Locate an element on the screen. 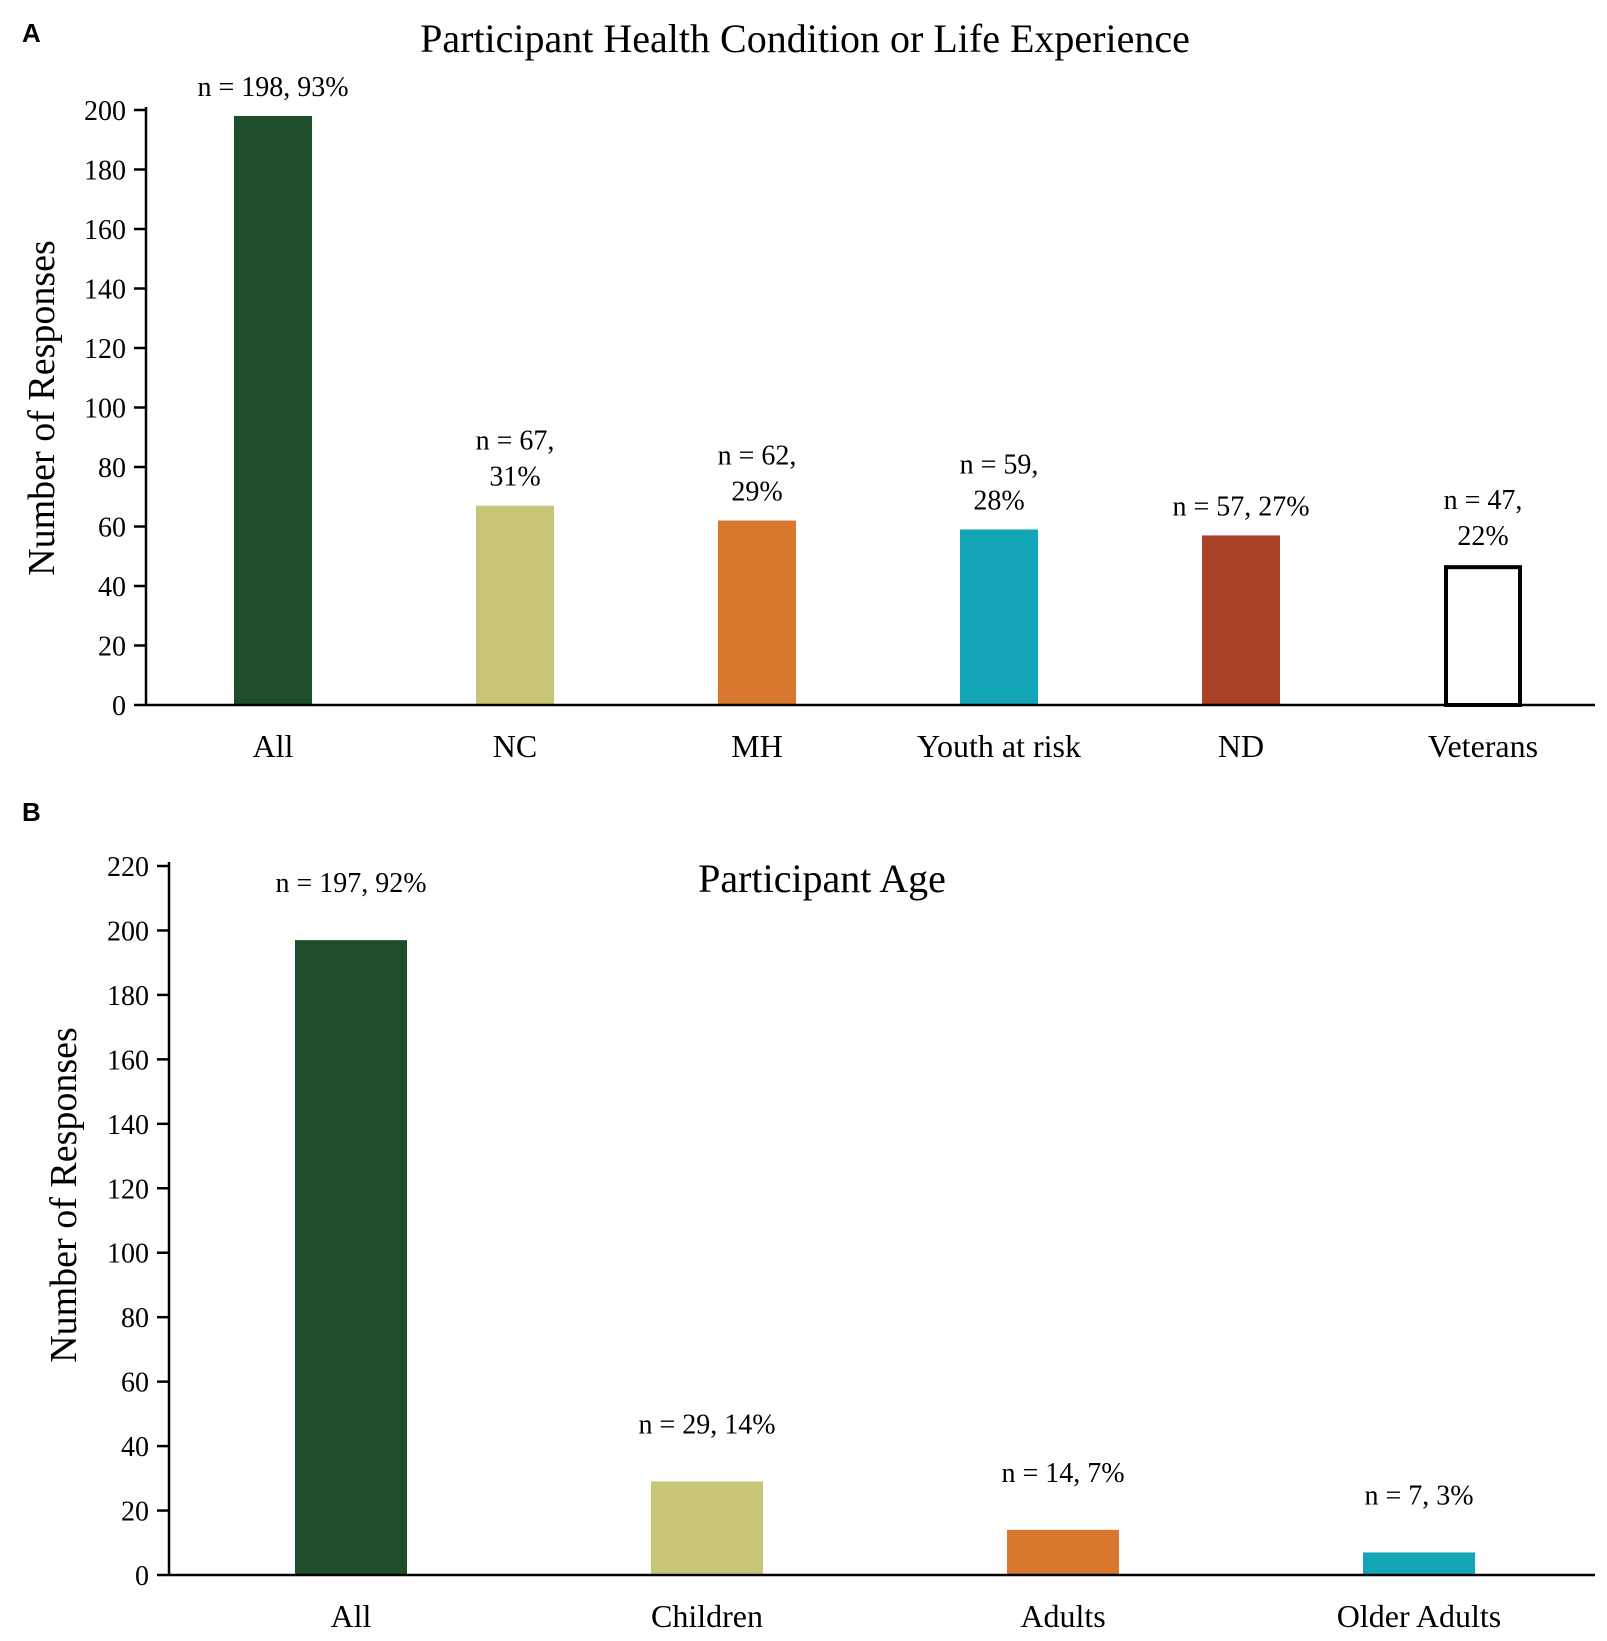 This screenshot has width=1607, height=1641. panel-b-y-tick-label: 140 is located at coordinates (128, 1125).